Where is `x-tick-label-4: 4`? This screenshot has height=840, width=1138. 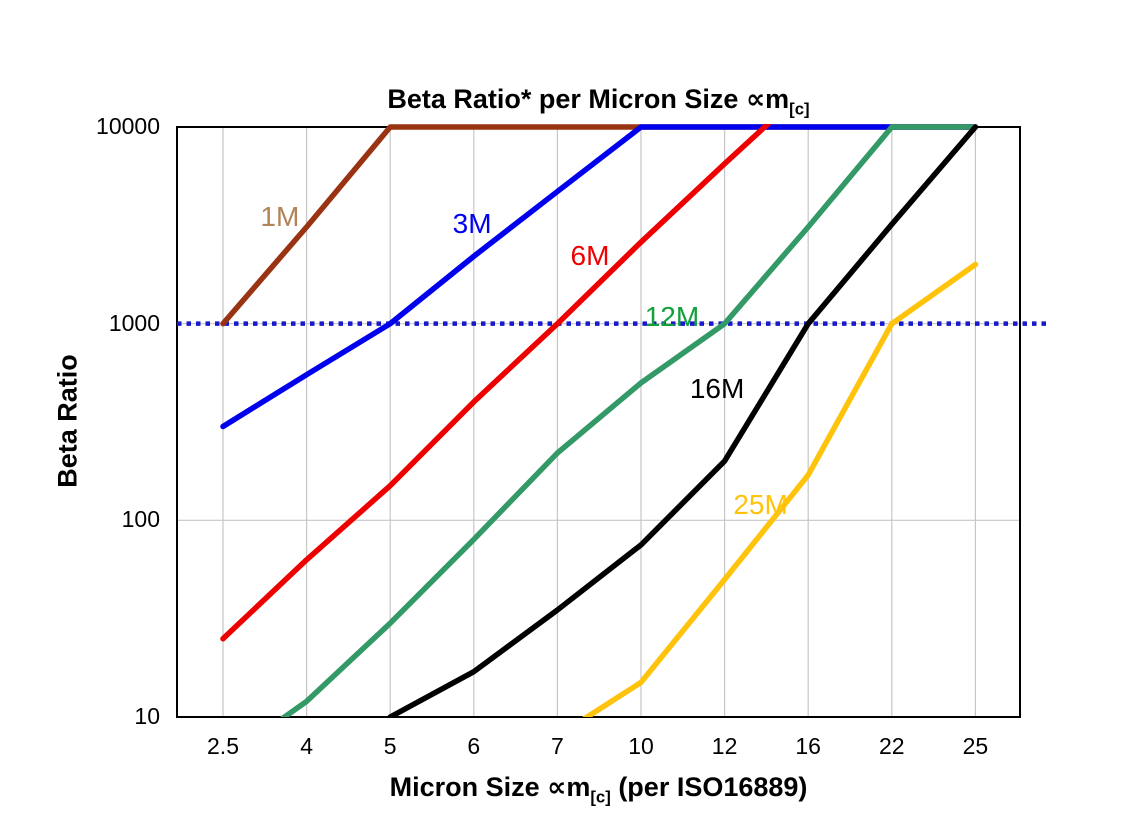 x-tick-label-4: 4 is located at coordinates (306, 746).